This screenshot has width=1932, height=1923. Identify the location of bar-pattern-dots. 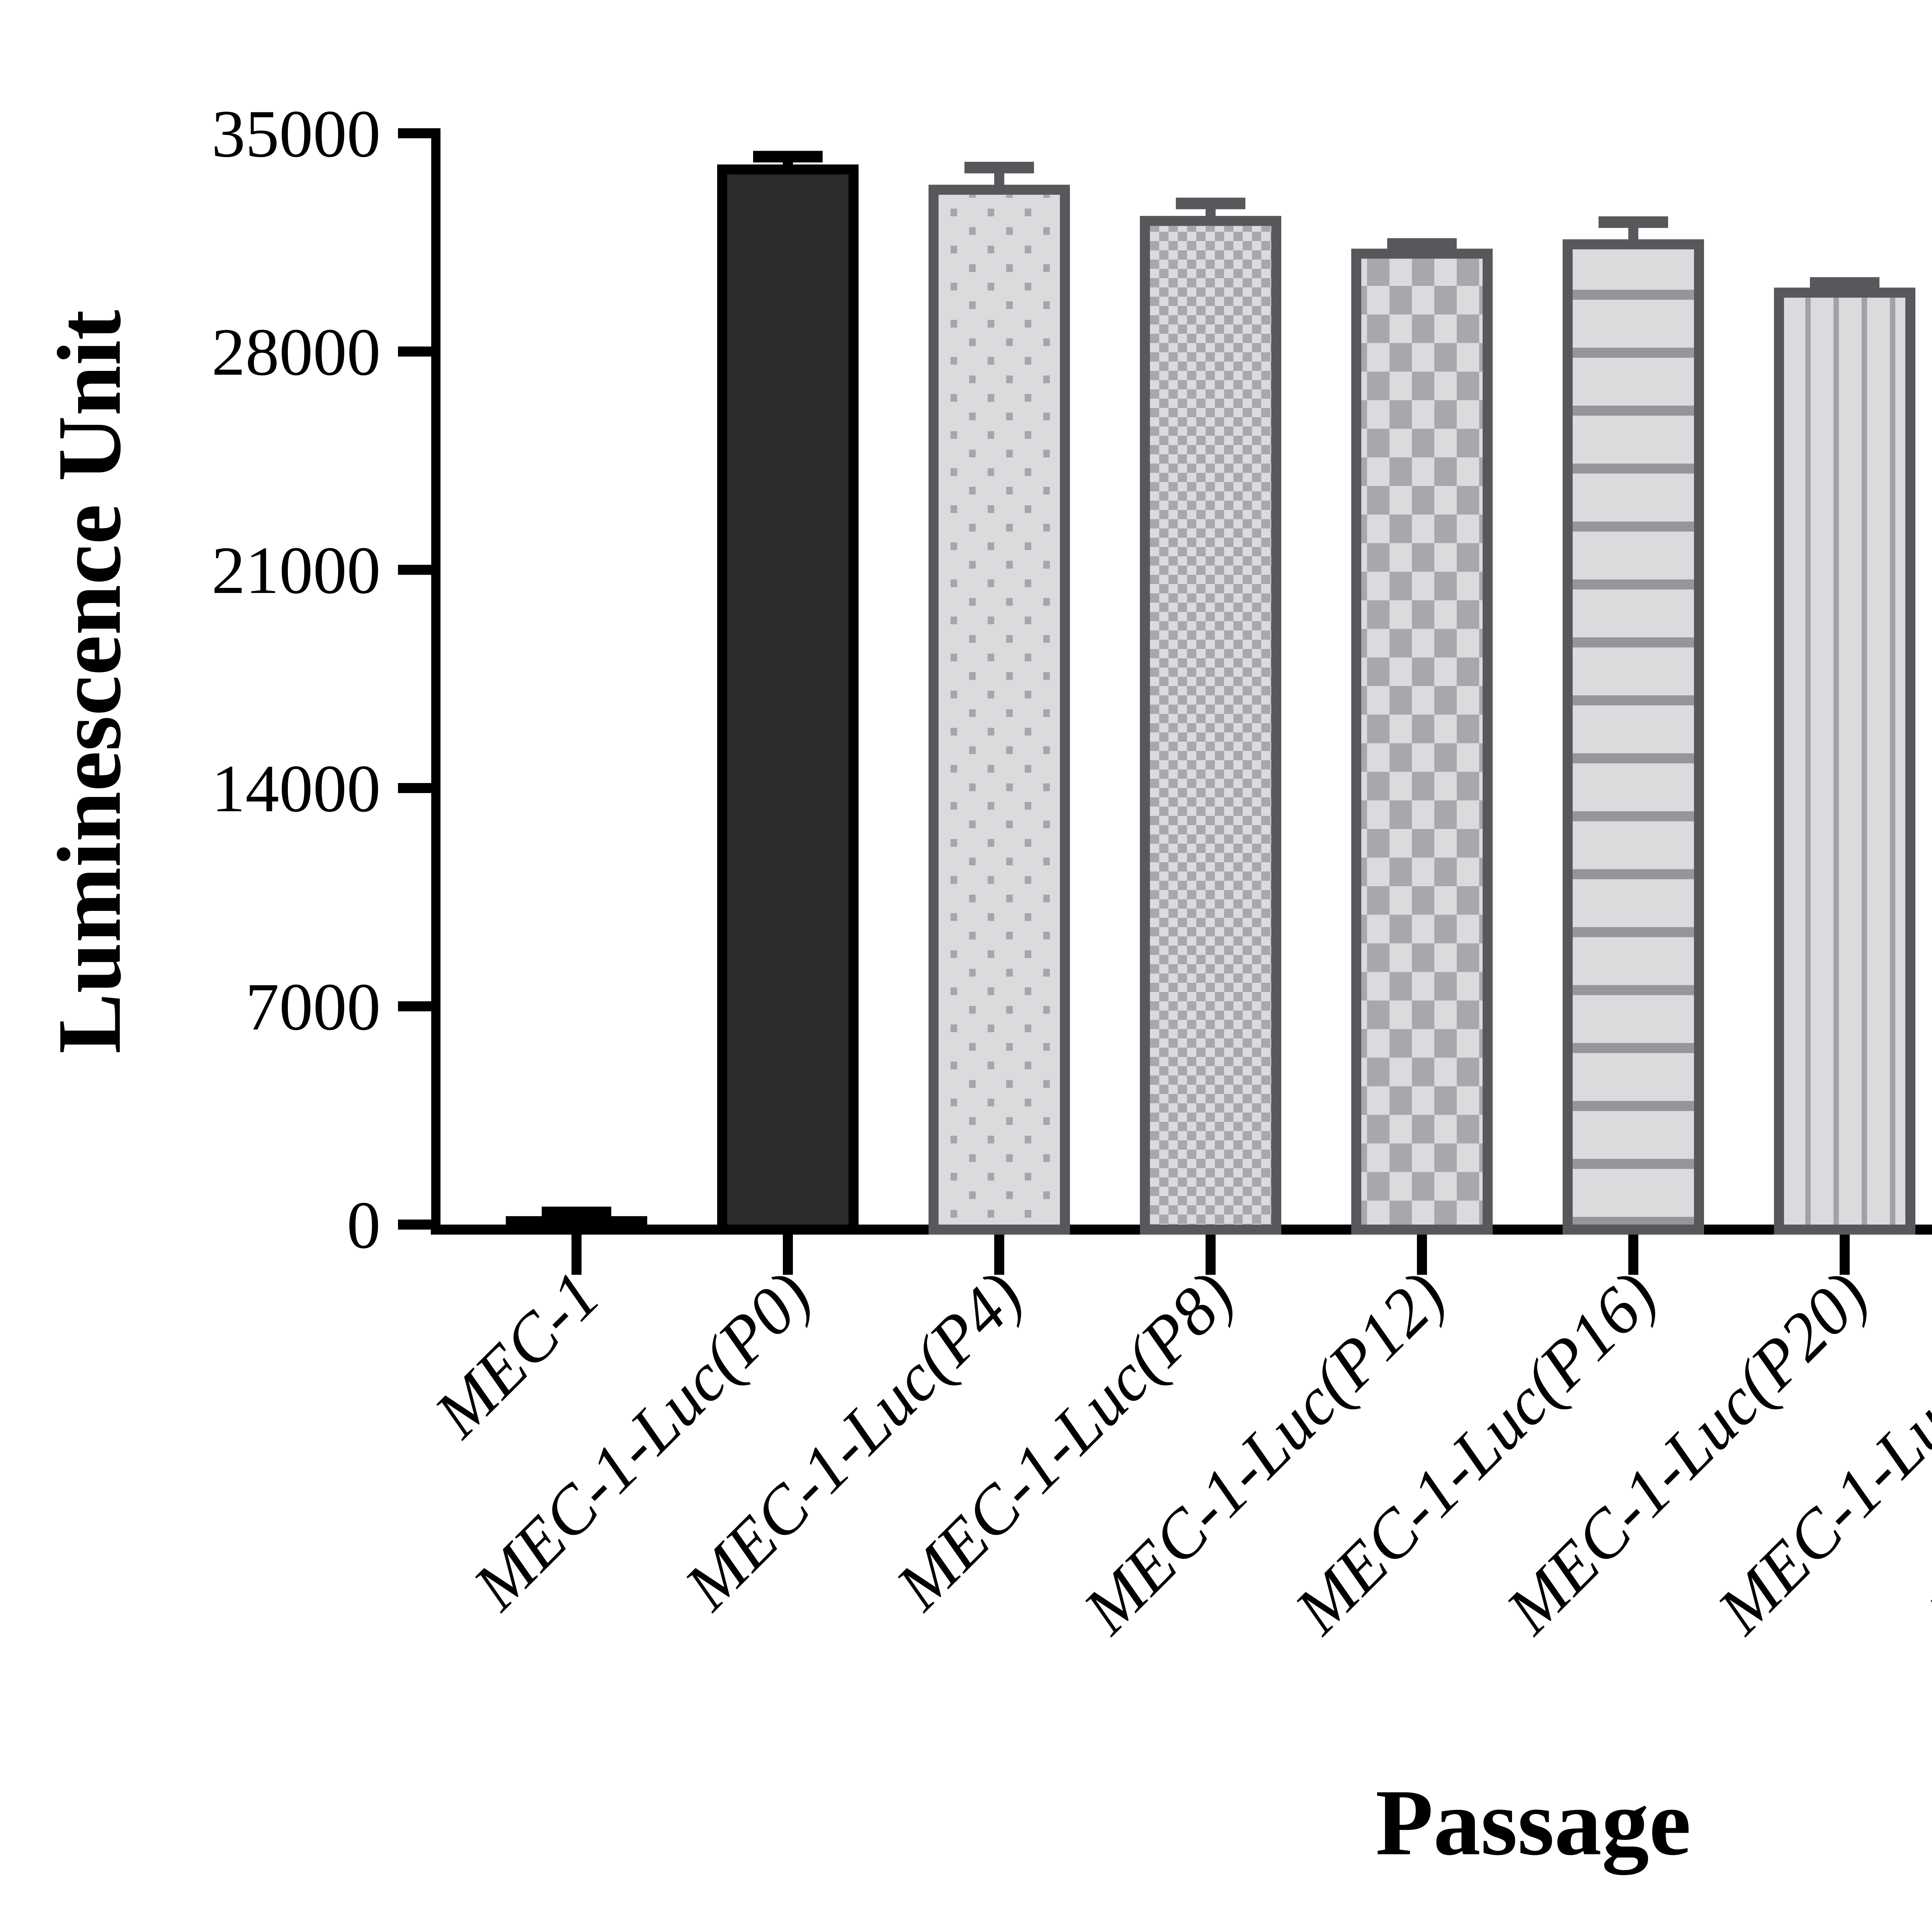
(999, 710).